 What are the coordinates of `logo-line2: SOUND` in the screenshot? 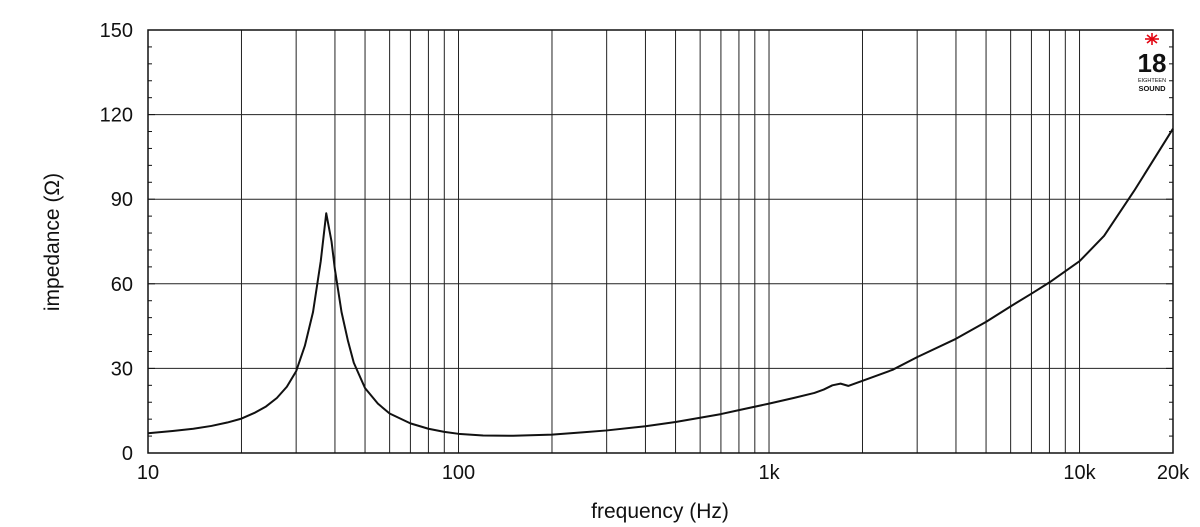 It's located at (1152, 88).